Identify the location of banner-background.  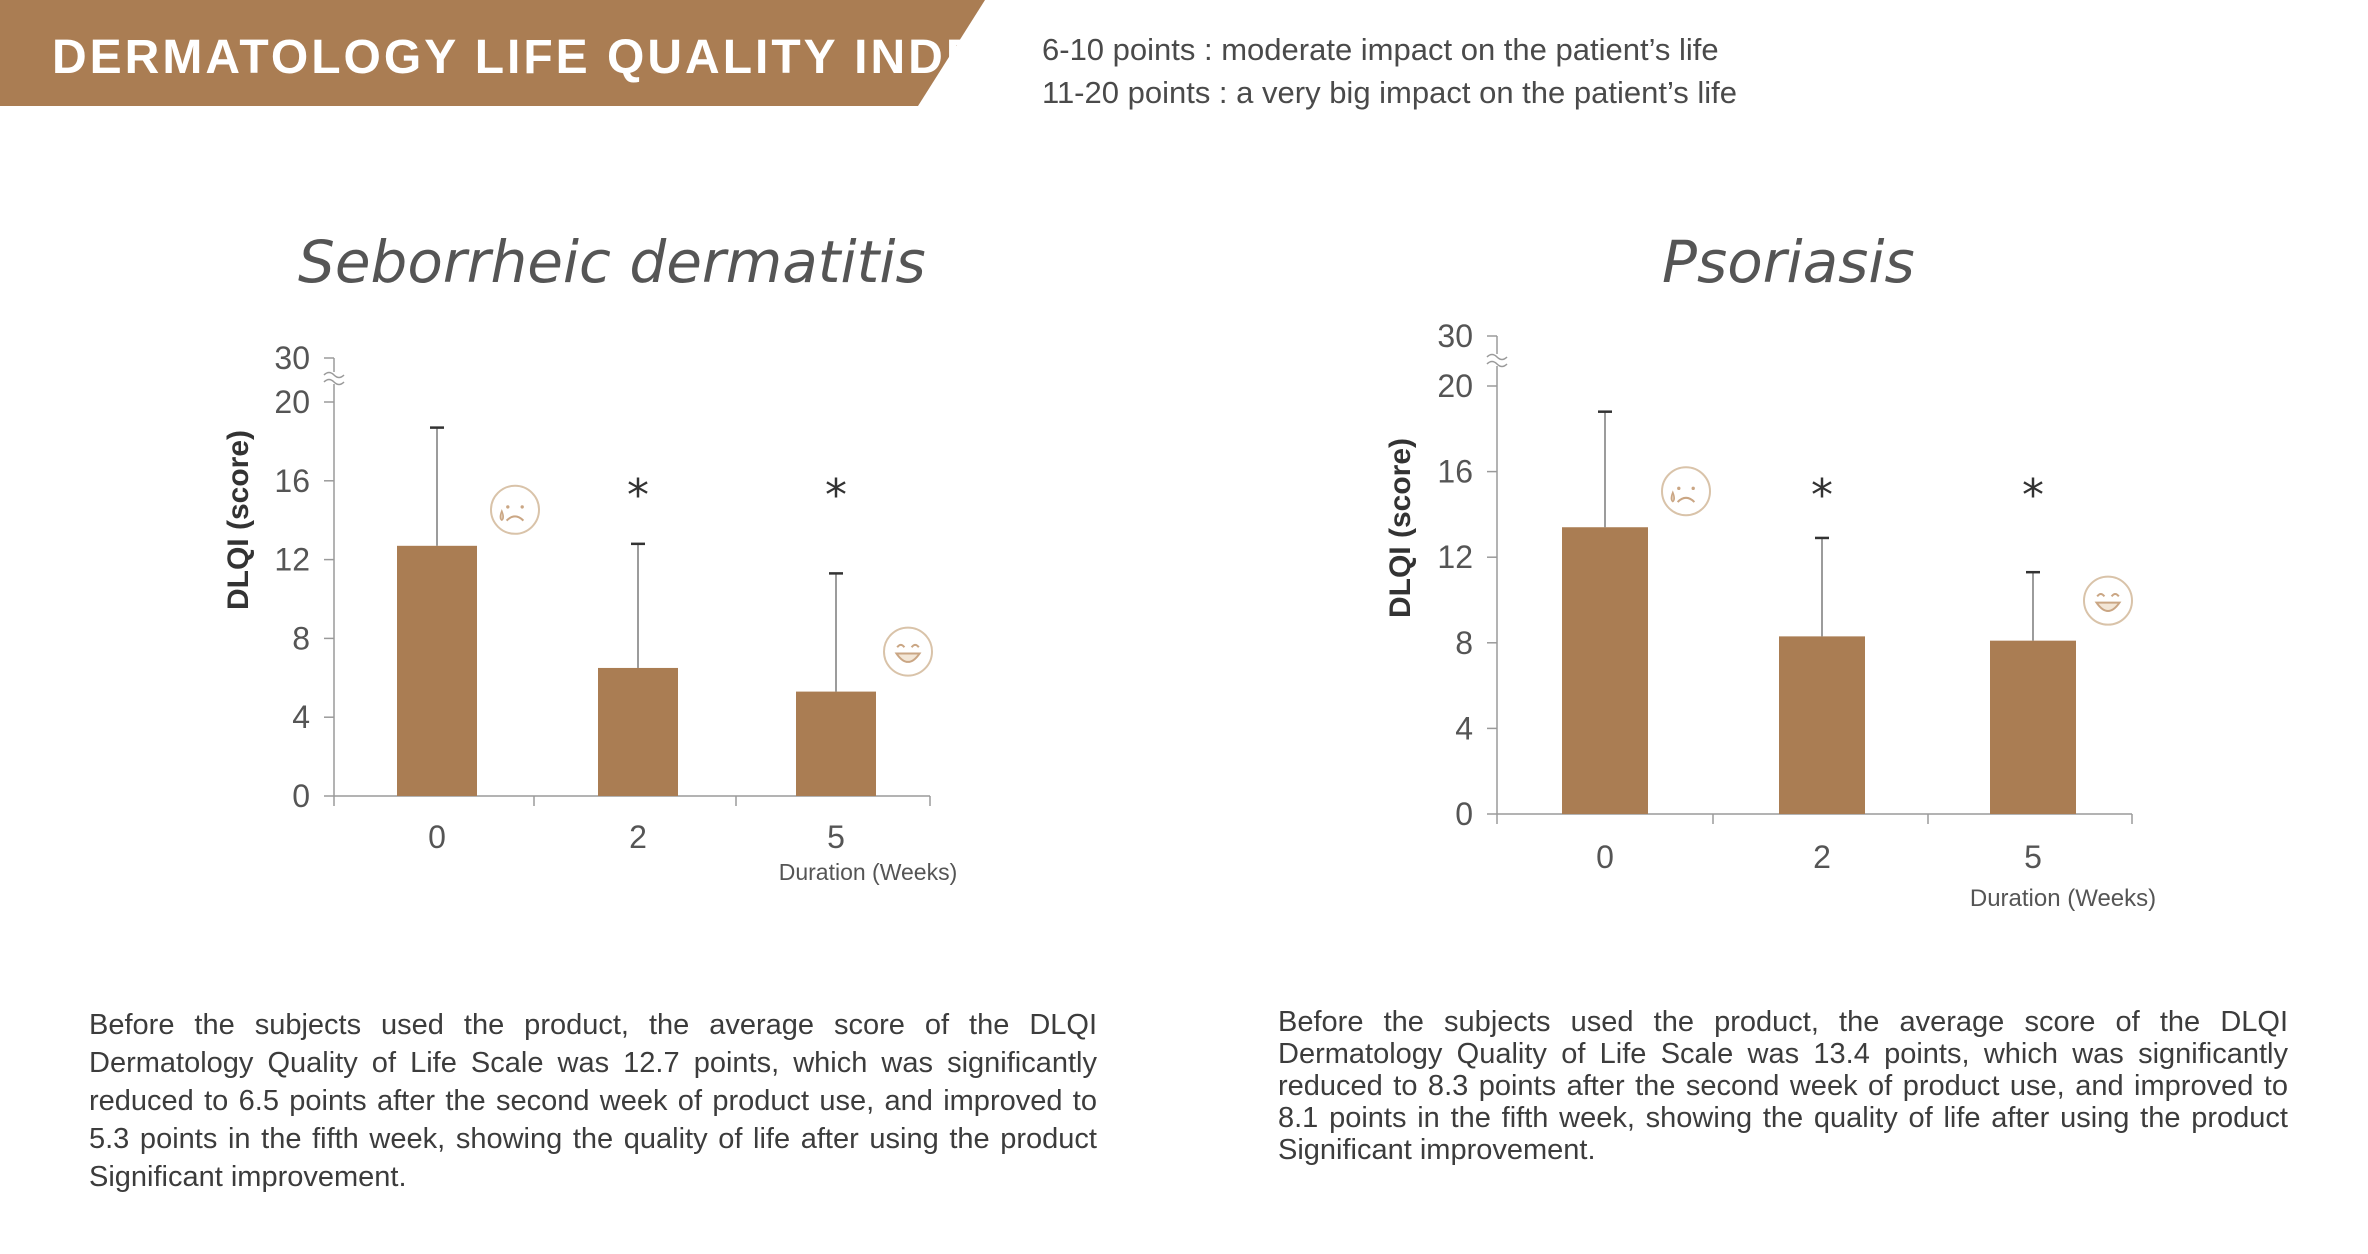
(492, 53).